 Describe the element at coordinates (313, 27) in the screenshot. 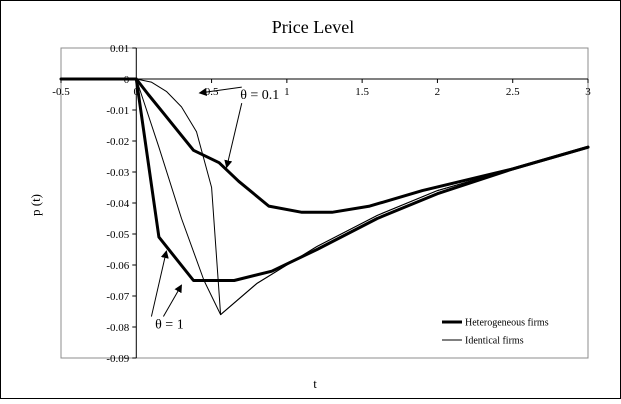

I see `chart-title: Price Level` at that location.